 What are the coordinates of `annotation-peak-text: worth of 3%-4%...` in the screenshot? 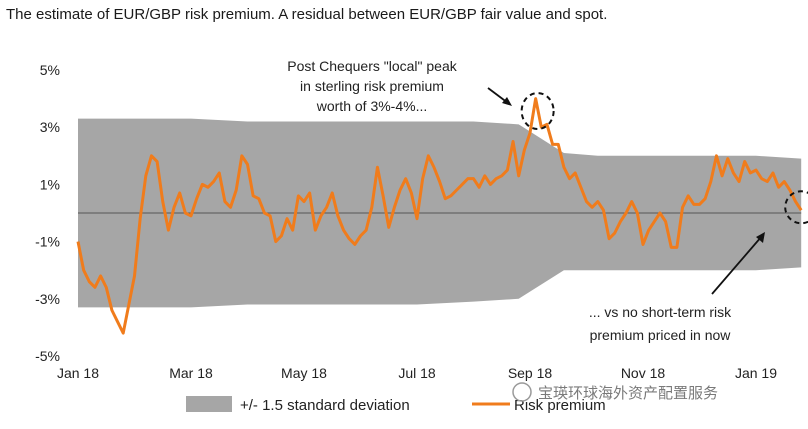 It's located at (372, 106).